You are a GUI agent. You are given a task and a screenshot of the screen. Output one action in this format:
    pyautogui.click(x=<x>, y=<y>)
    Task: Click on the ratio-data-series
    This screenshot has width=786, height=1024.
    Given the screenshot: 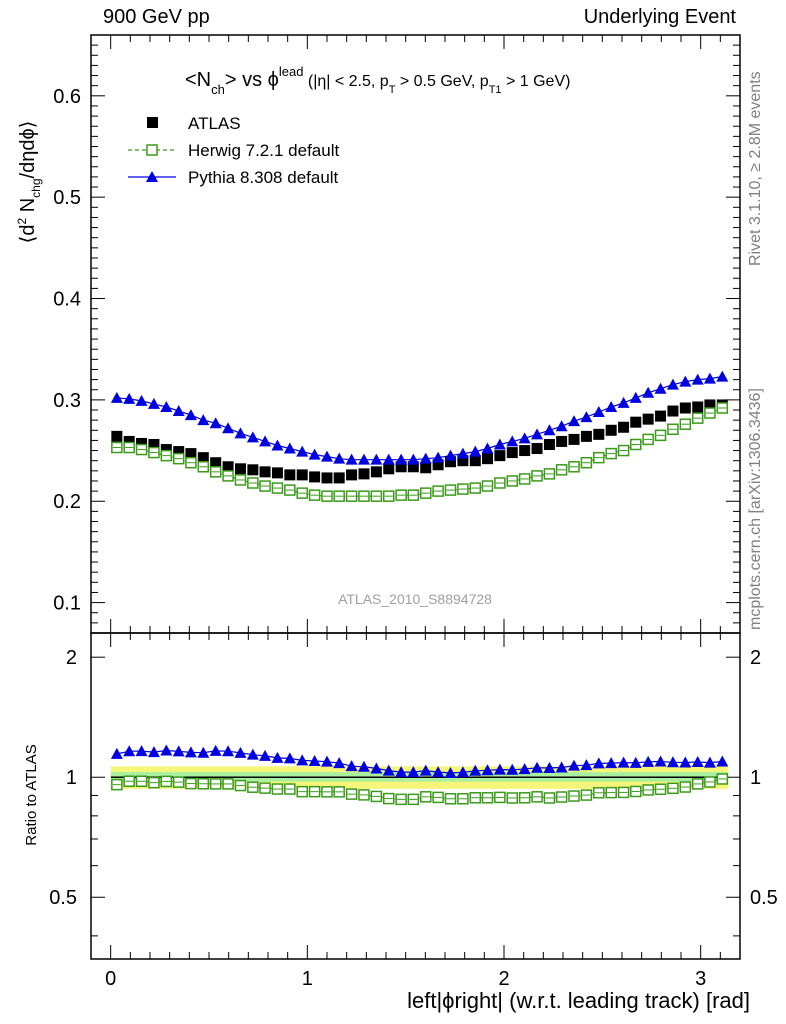 What is the action you would take?
    pyautogui.click(x=419, y=775)
    